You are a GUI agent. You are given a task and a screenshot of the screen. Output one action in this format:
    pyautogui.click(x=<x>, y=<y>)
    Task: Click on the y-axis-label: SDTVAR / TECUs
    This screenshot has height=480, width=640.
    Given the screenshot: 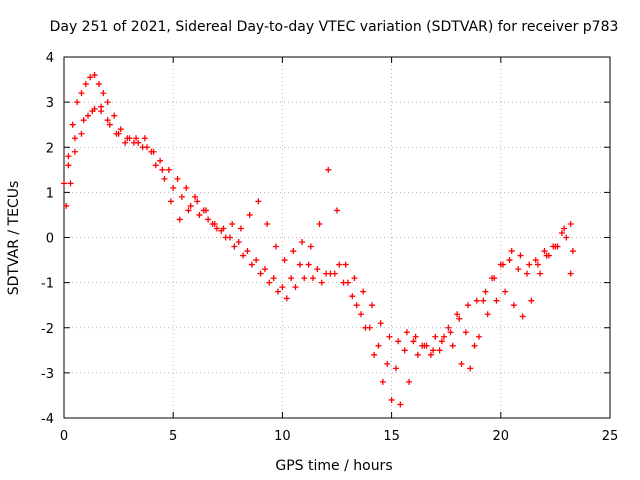 What is the action you would take?
    pyautogui.click(x=14, y=238)
    